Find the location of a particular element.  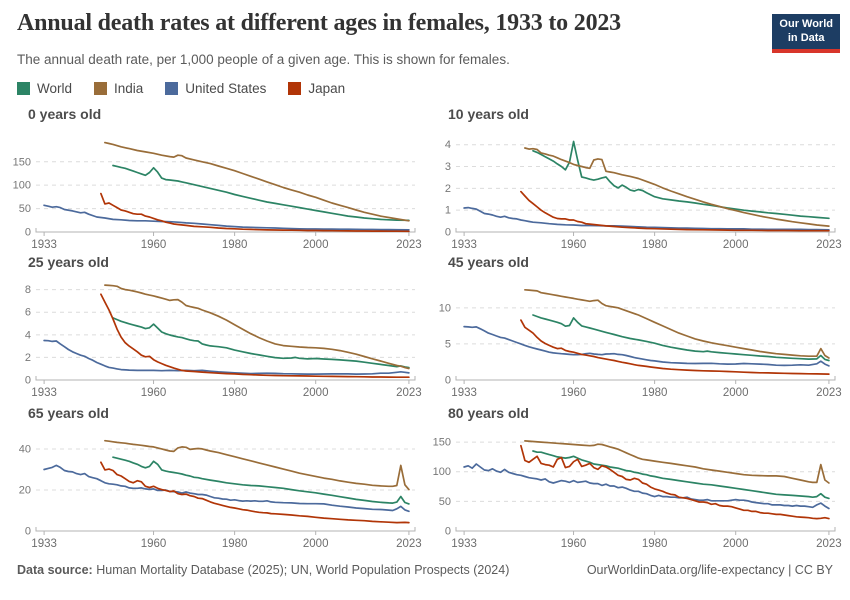

legend-item-japan: Japan is located at coordinates (316, 88).